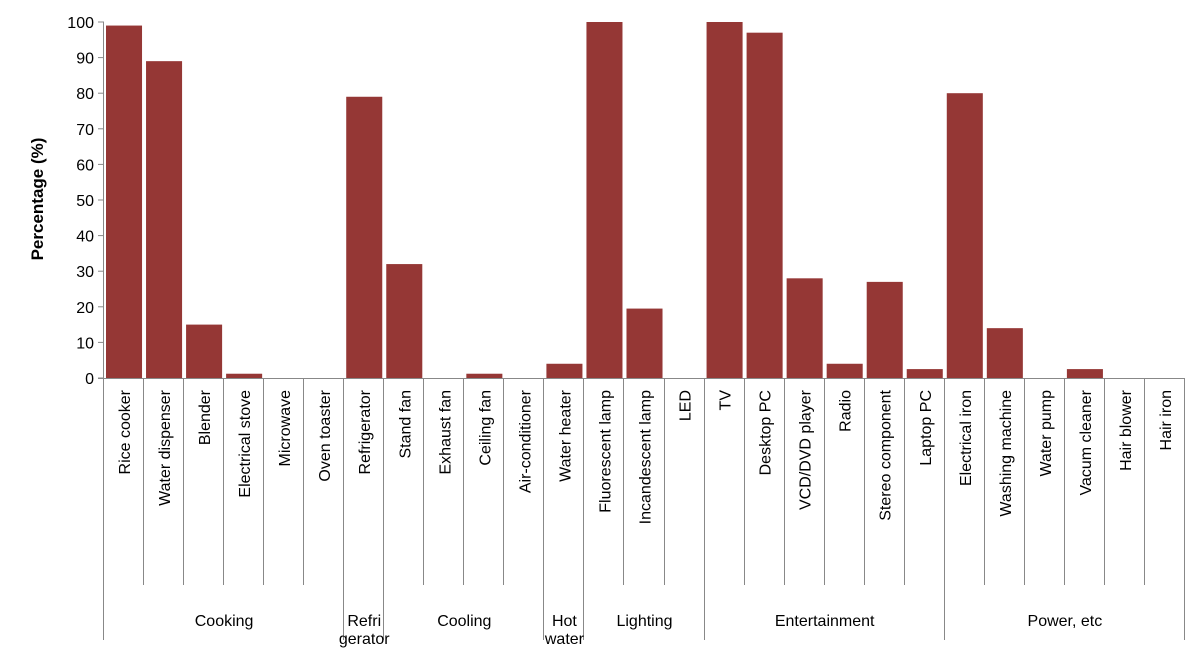 The width and height of the screenshot is (1185, 654). Describe the element at coordinates (37, 199) in the screenshot. I see `y-axis-title: Percentage (%)` at that location.